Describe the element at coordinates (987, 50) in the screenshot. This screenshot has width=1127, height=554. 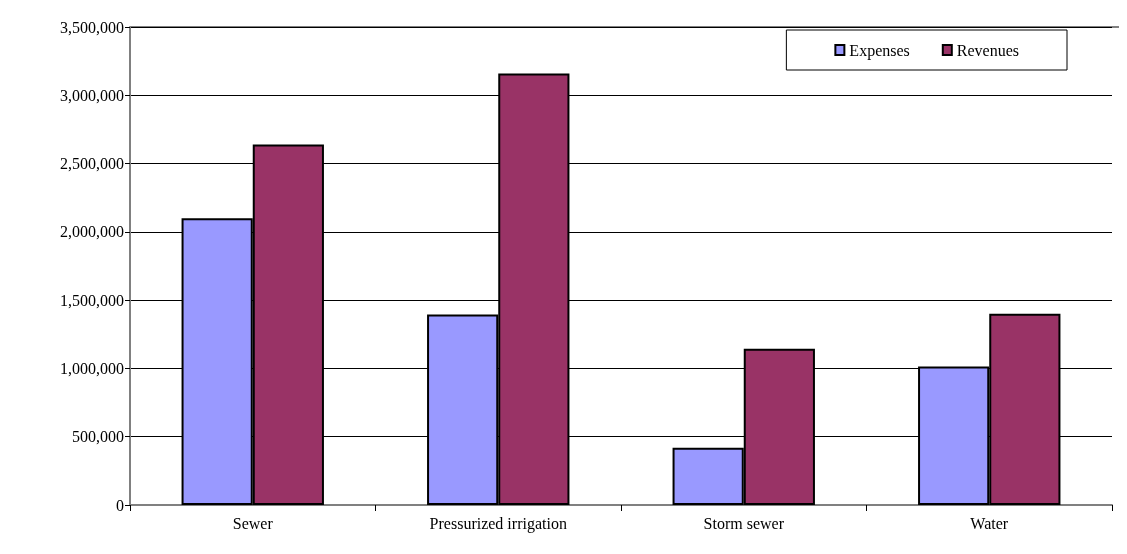
I see `legend-label: Revenues` at that location.